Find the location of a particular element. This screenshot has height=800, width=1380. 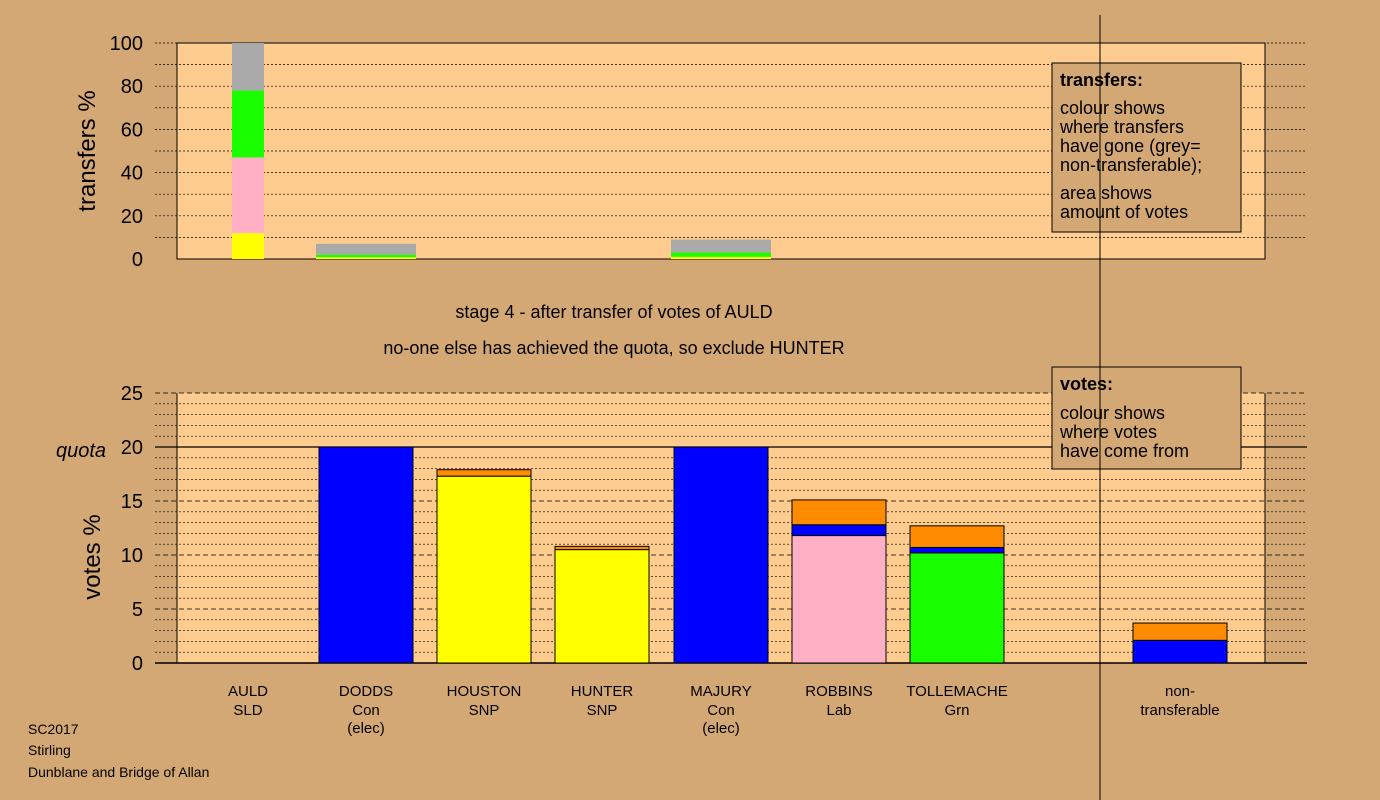

votes-y-axis-label: votes % is located at coordinates (92, 556).